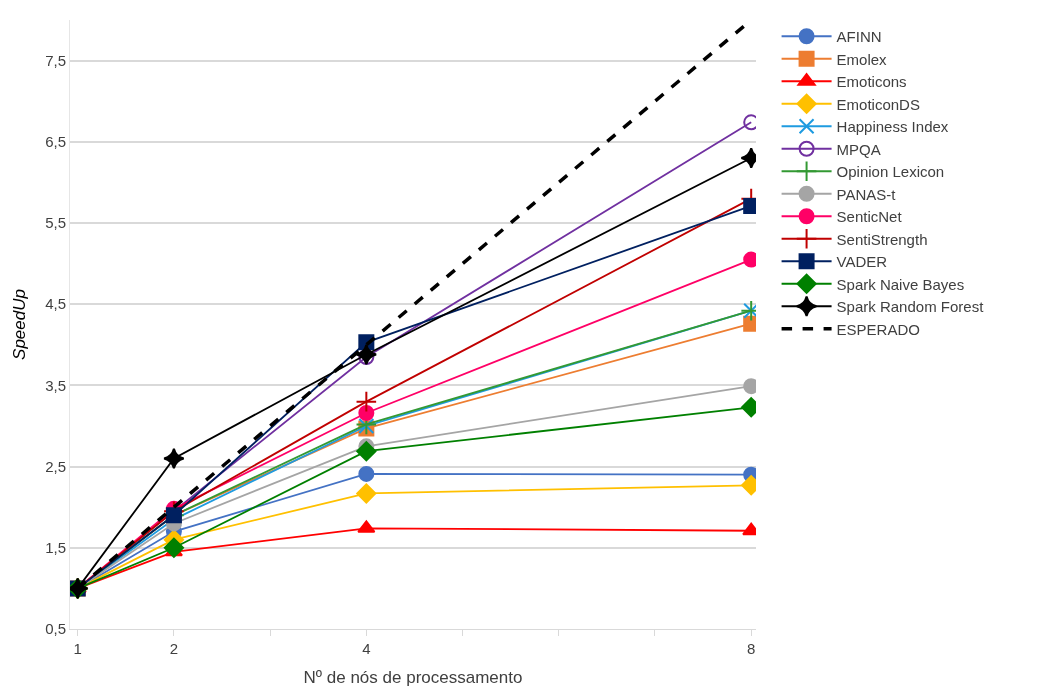 This screenshot has width=1056, height=696. I want to click on legend-label: Emoticons, so click(871, 82).